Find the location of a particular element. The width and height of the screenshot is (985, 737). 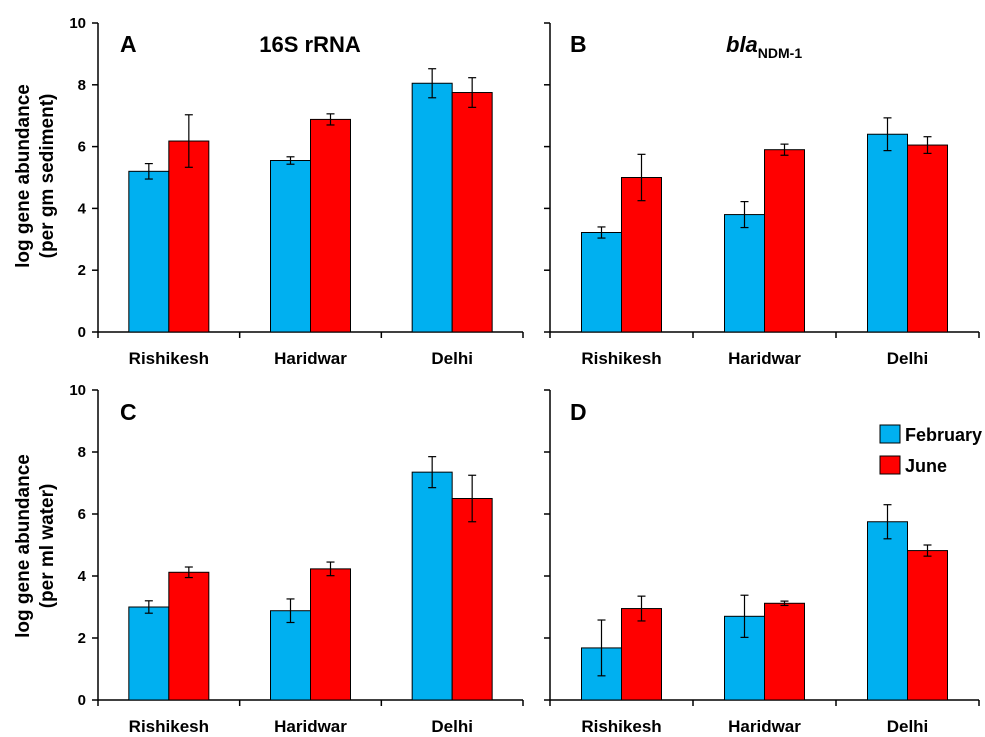

panel-letter: D is located at coordinates (578, 412).